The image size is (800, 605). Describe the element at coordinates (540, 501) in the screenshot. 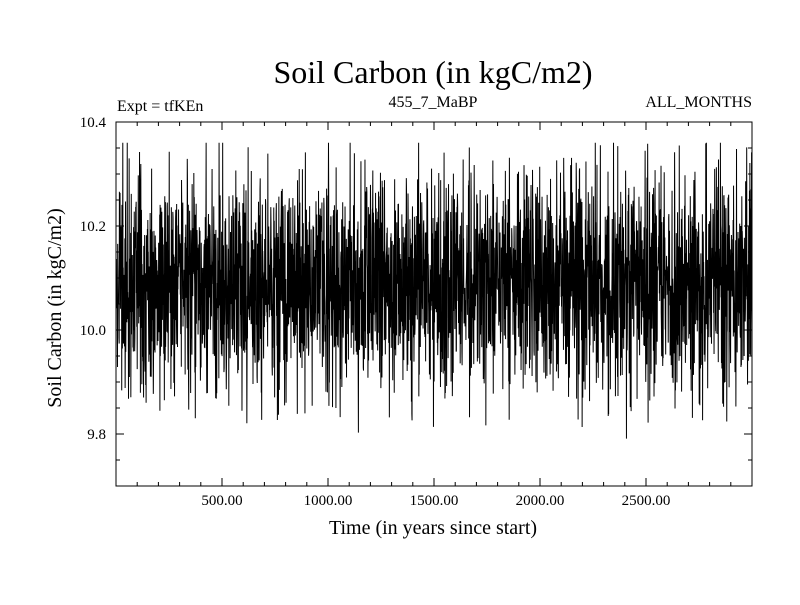

I see `x-tick-label: 2000.00` at that location.